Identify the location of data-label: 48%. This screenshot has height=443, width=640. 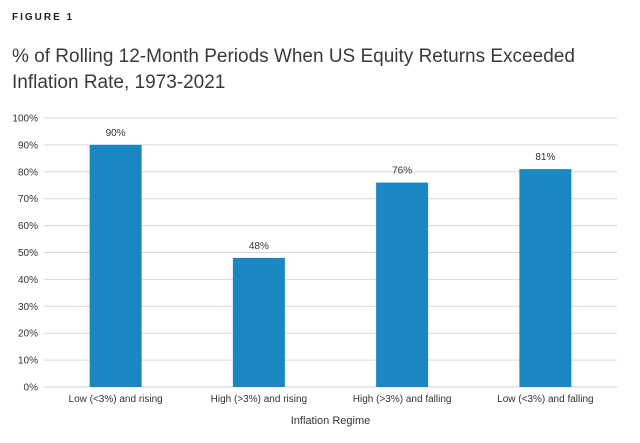
(259, 246).